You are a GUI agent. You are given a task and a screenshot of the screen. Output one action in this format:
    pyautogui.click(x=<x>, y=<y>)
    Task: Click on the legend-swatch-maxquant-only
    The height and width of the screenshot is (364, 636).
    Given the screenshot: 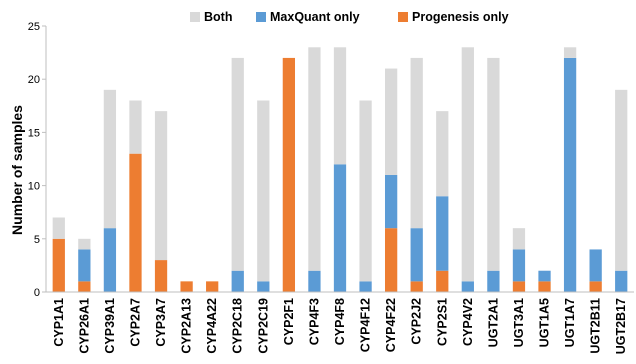 What is the action you would take?
    pyautogui.click(x=261, y=17)
    